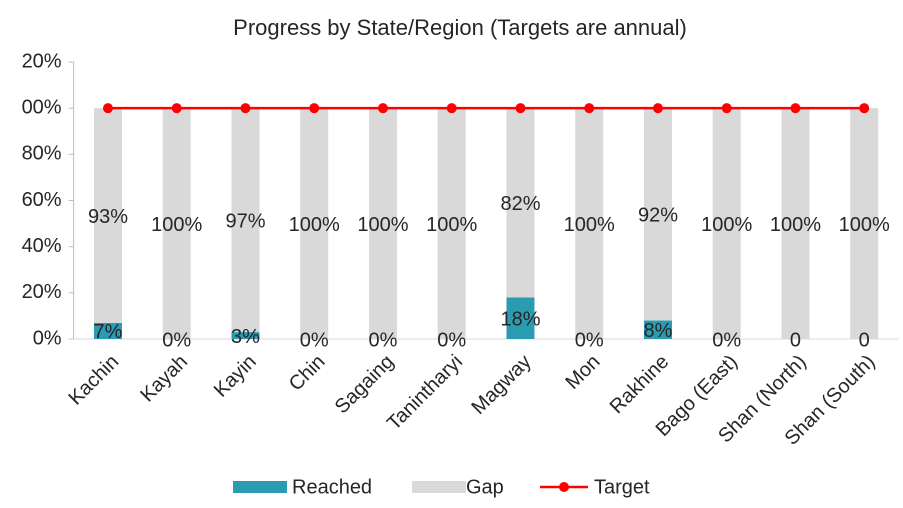 Image resolution: width=903 pixels, height=508 pixels. Describe the element at coordinates (42, 107) in the screenshot. I see `y-tick-label: 00%` at that location.